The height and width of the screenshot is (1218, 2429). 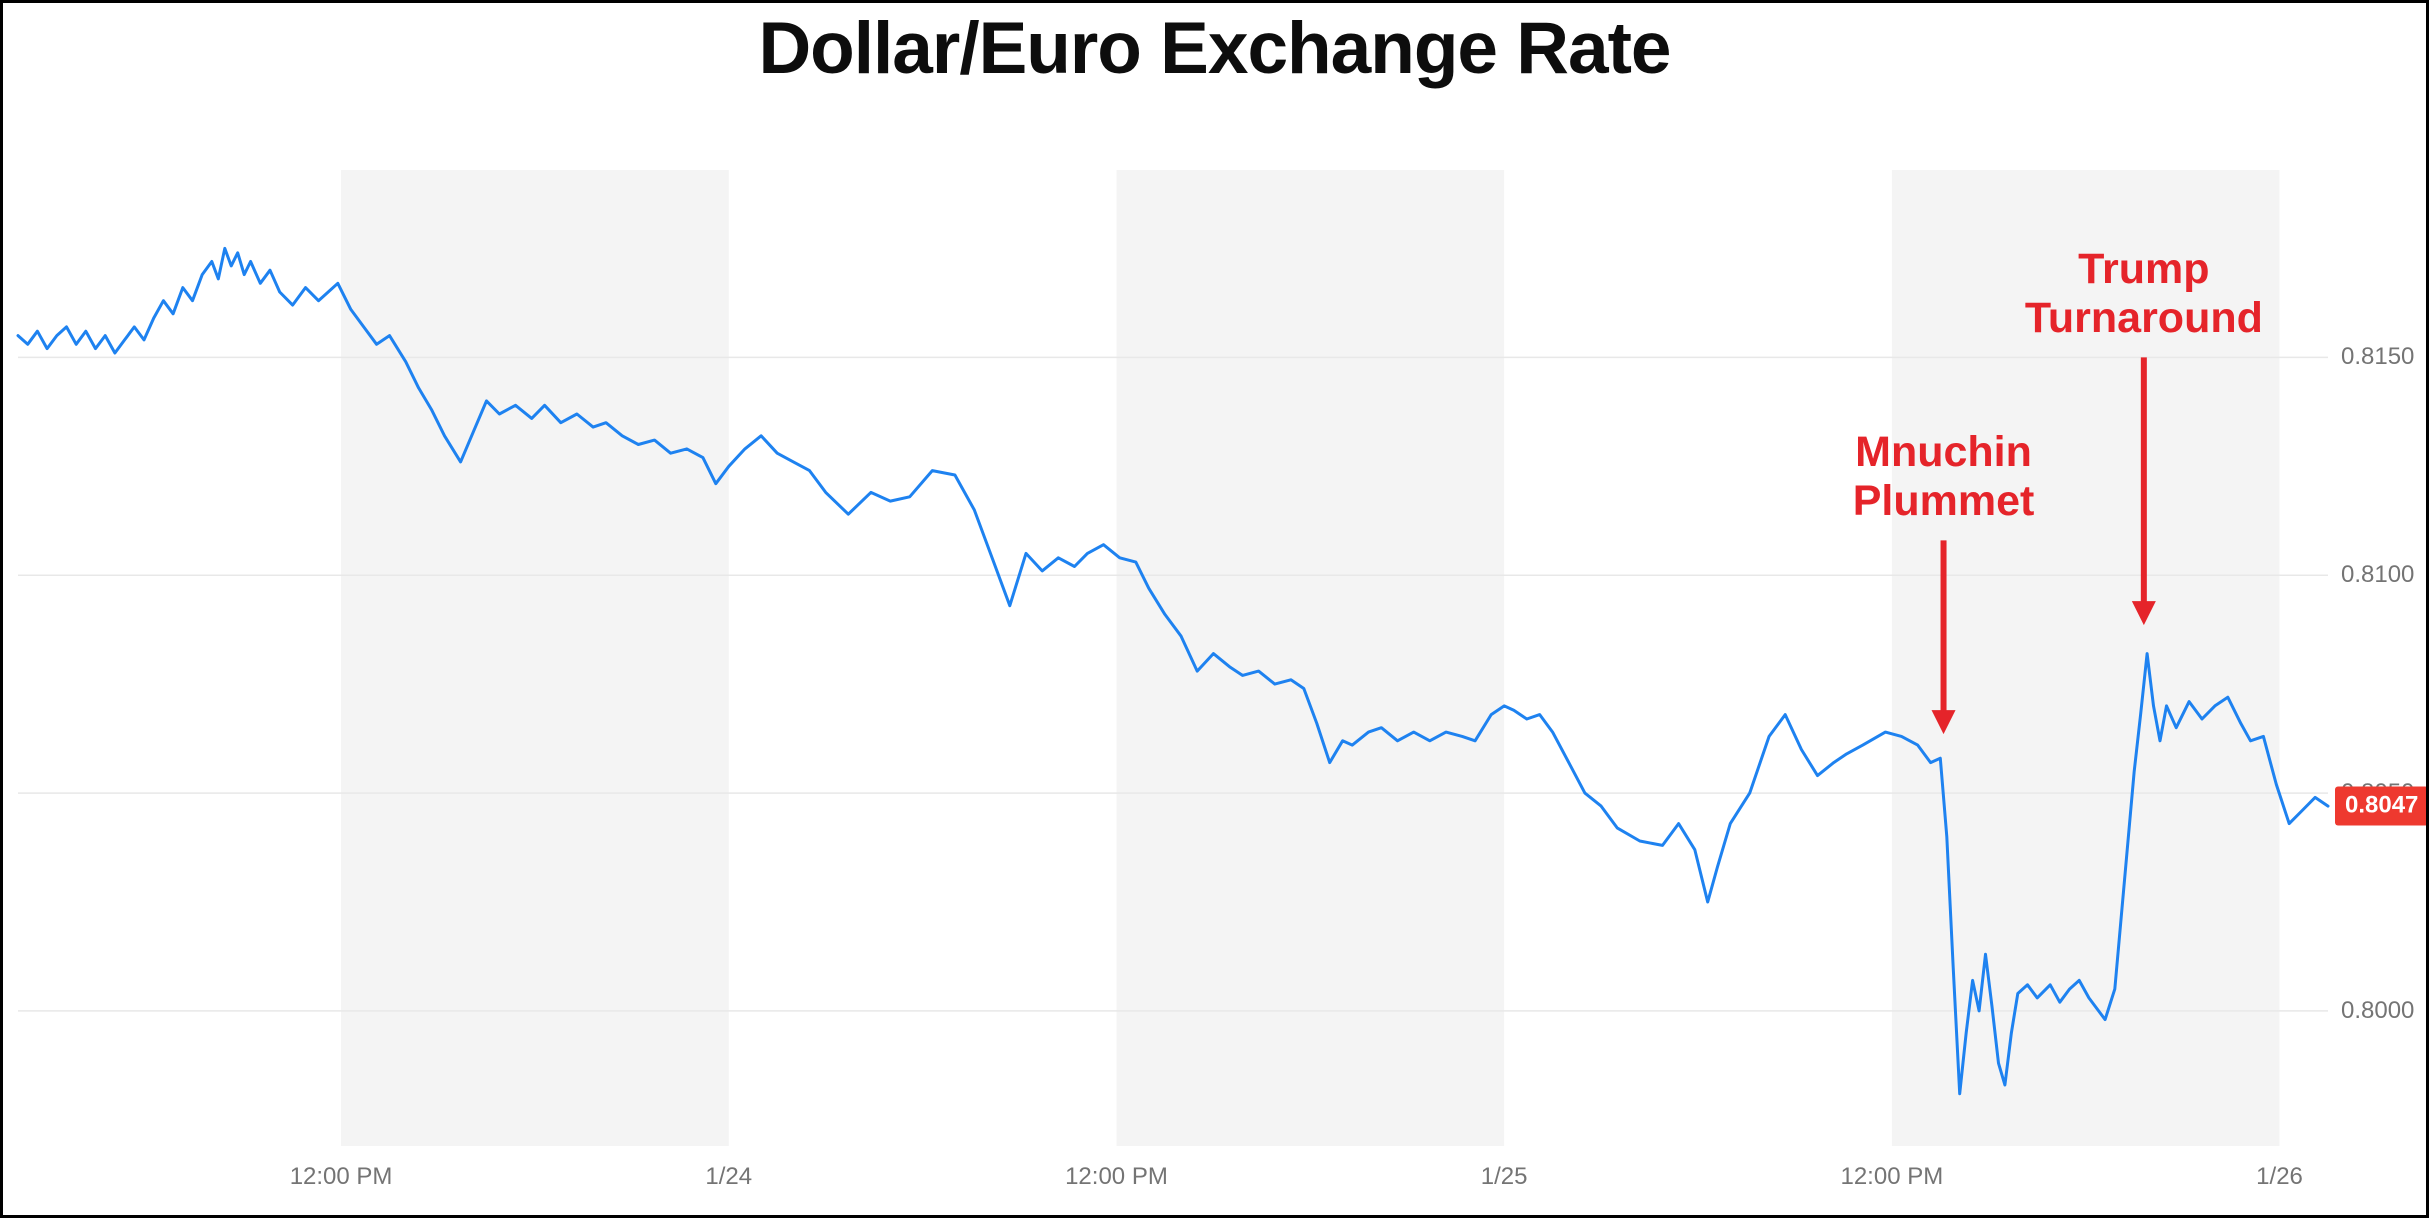 What do you see at coordinates (1943, 501) in the screenshot?
I see `annotation-text-line: Plummet` at bounding box center [1943, 501].